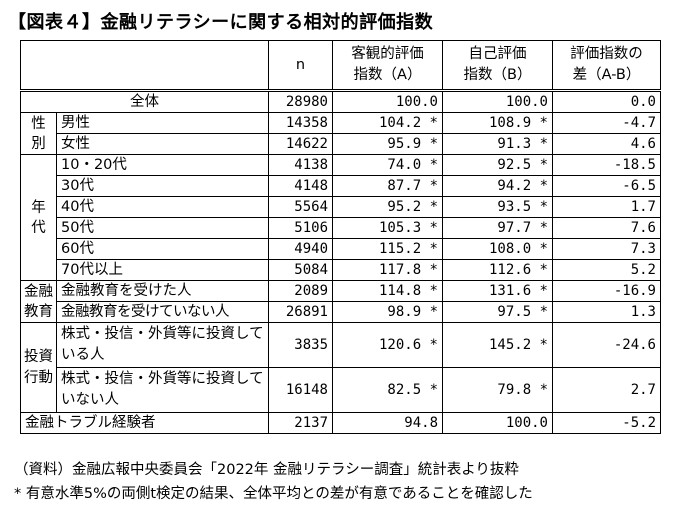 This screenshot has height=514, width=680. I want to click on cell-d: -16.9, so click(606, 291).